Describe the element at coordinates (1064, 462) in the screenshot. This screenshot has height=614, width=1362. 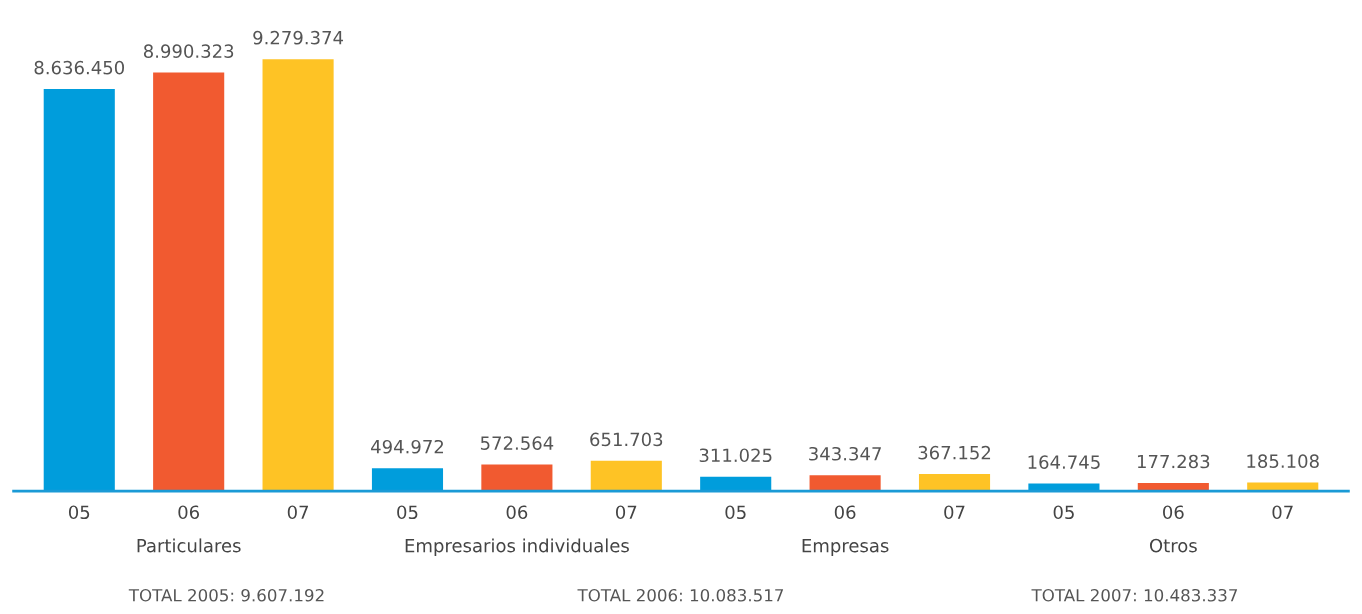
I see `data-label: 164.745` at that location.